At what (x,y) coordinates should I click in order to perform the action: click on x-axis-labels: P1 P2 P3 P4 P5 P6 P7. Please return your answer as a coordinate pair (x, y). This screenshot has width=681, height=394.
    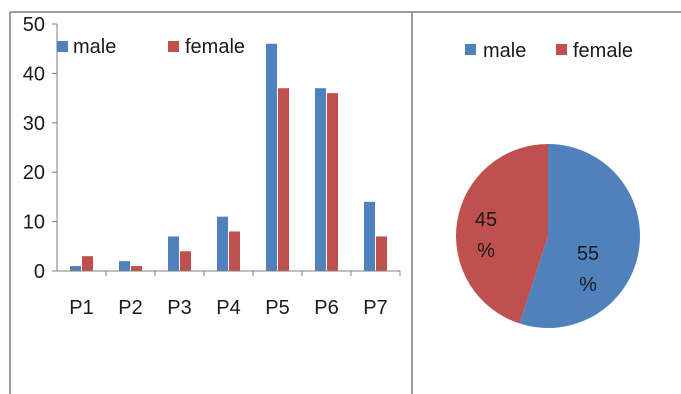
    Looking at the image, I should click on (235, 295).